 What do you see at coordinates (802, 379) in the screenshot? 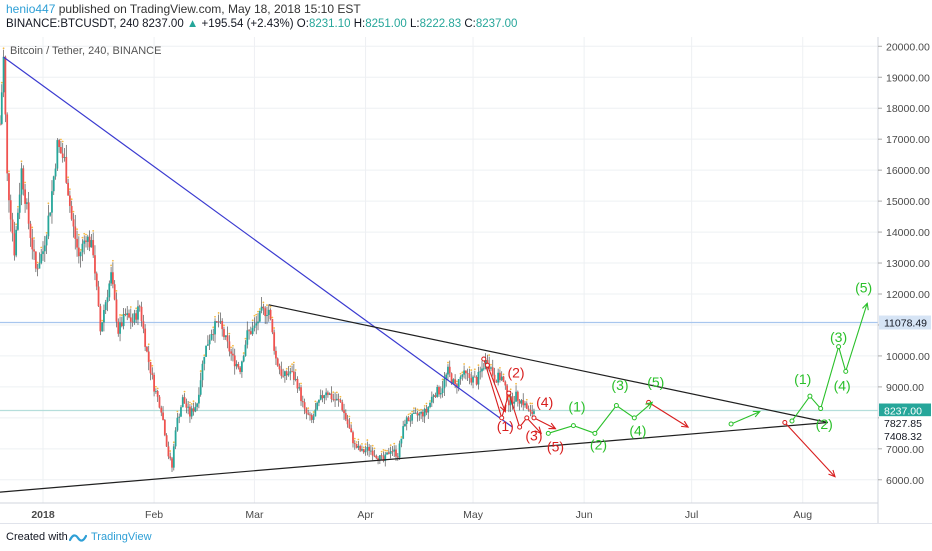
I see `wave-label: (1)` at bounding box center [802, 379].